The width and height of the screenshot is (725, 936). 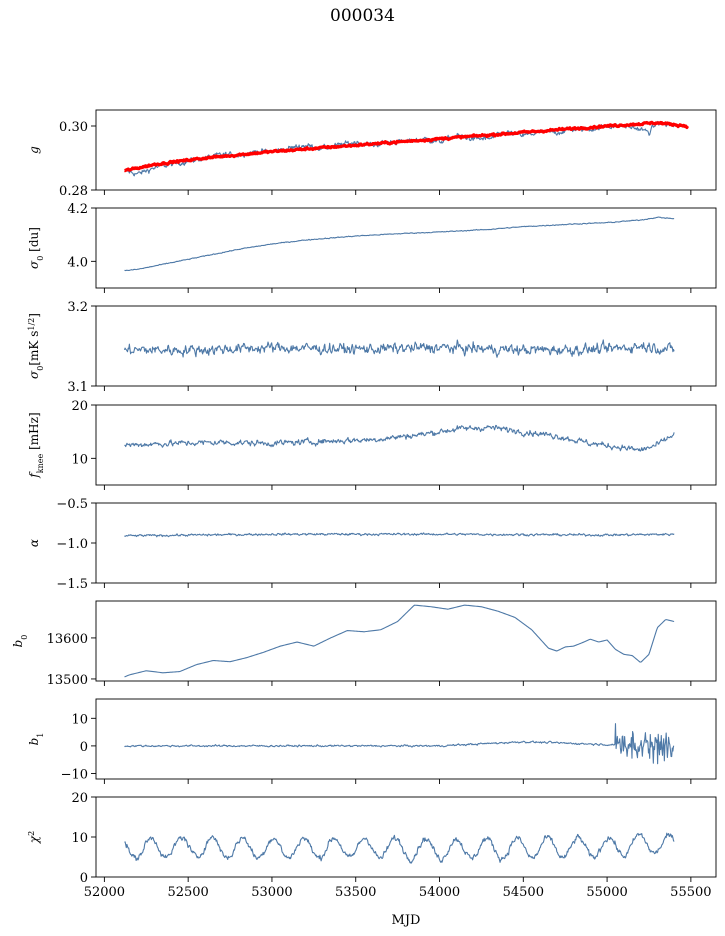 What do you see at coordinates (77, 387) in the screenshot?
I see `y-tick-label: 3.1` at bounding box center [77, 387].